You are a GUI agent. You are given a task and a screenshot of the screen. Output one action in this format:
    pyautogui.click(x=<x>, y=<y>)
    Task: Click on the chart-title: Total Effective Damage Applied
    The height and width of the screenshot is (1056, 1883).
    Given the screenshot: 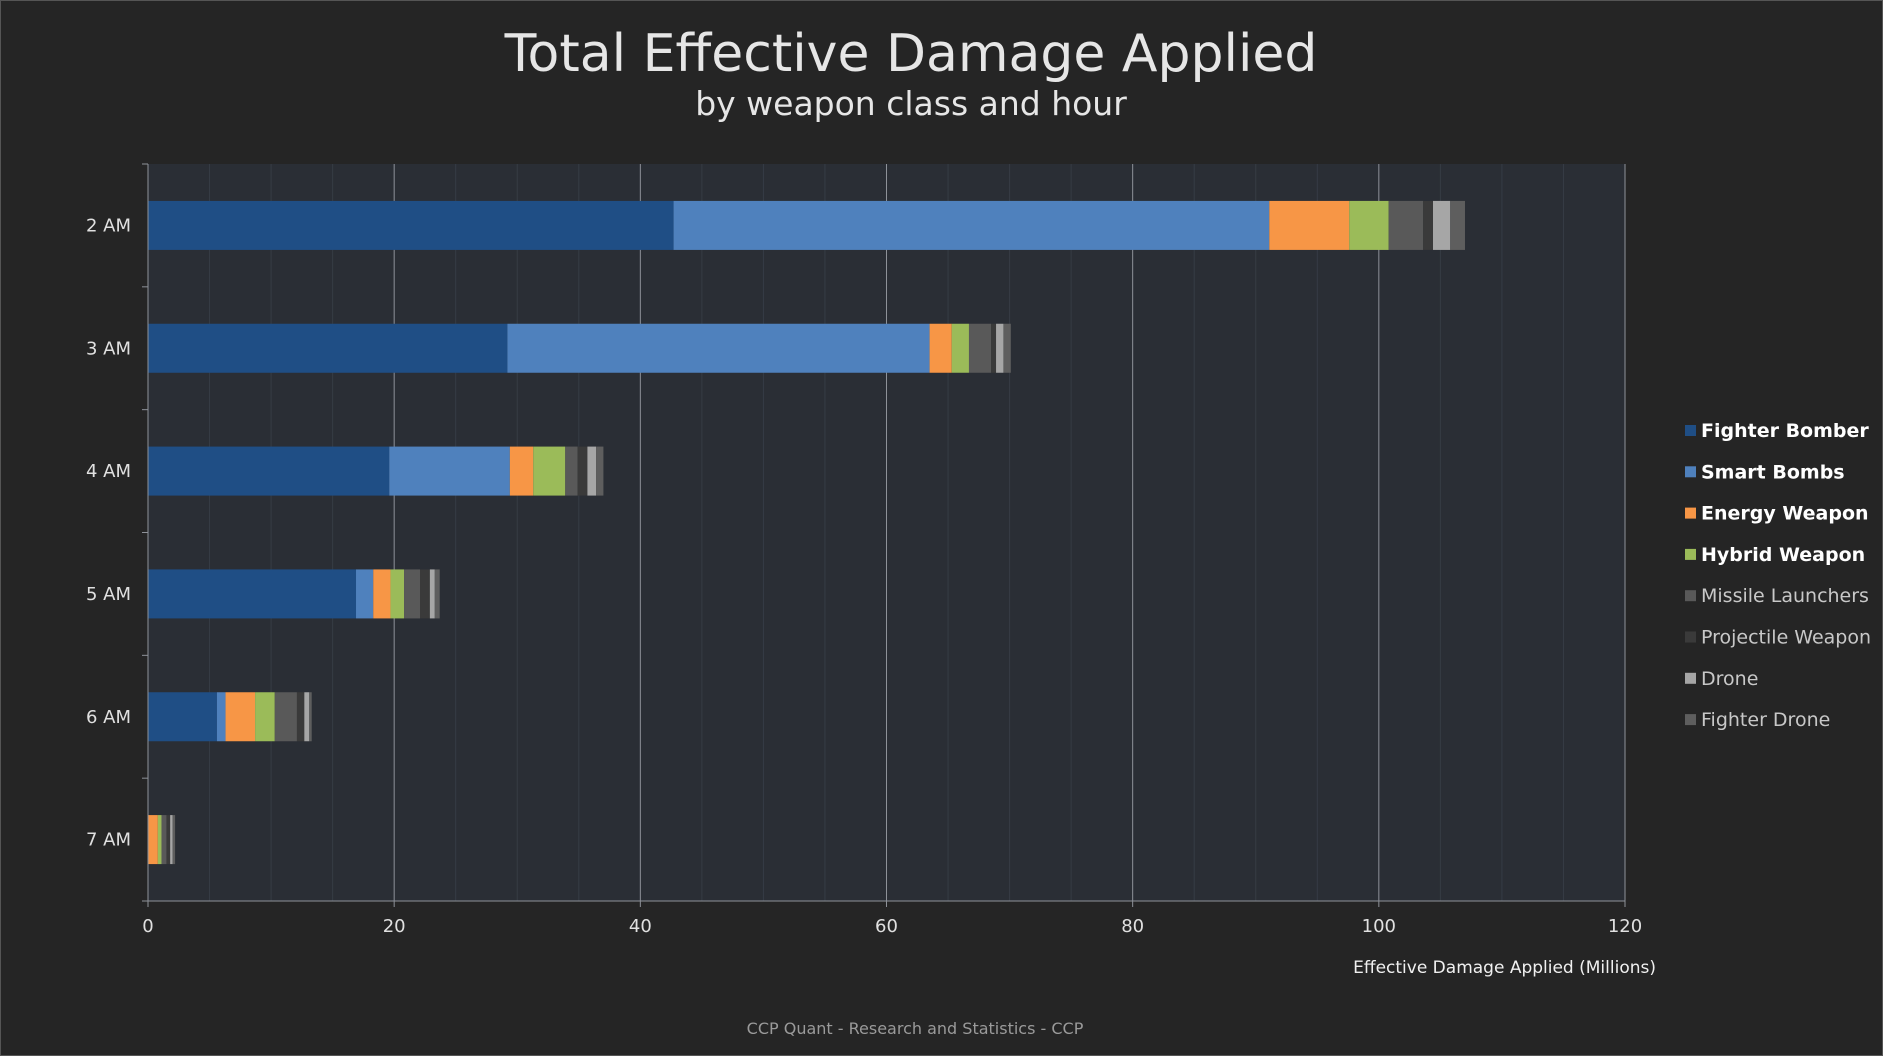 What is the action you would take?
    pyautogui.click(x=911, y=54)
    